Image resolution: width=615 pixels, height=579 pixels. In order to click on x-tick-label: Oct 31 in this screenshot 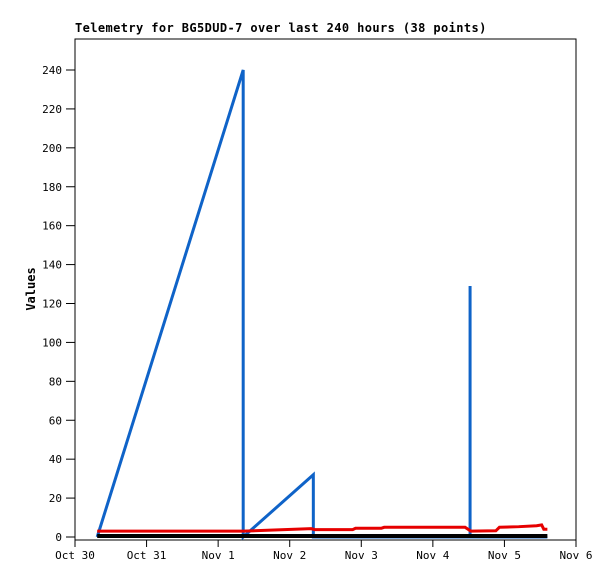, I will do `click(147, 555)`.